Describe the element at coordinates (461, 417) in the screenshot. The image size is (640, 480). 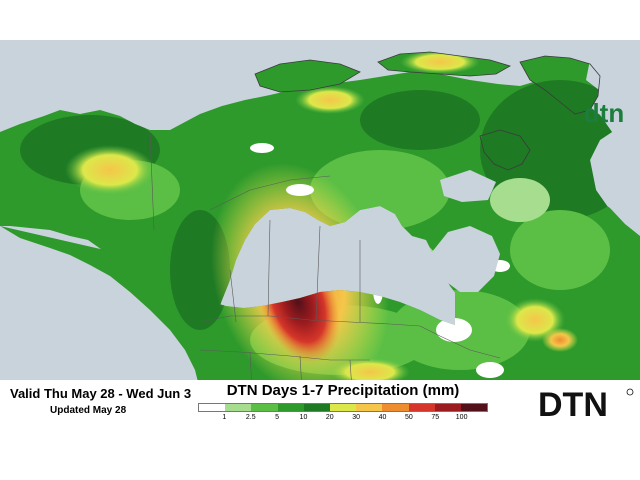
I see `legend-tick-label: 100` at that location.